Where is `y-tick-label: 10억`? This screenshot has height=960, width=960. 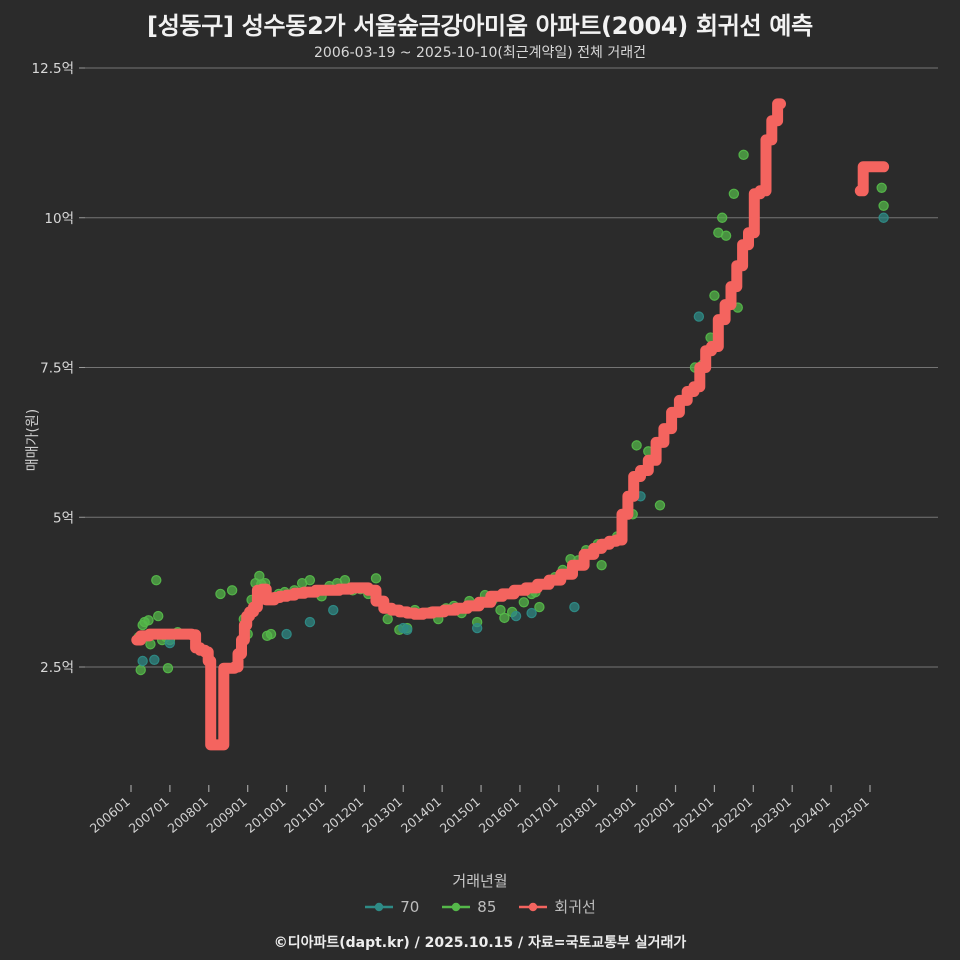 y-tick-label: 10억 is located at coordinates (59, 219).